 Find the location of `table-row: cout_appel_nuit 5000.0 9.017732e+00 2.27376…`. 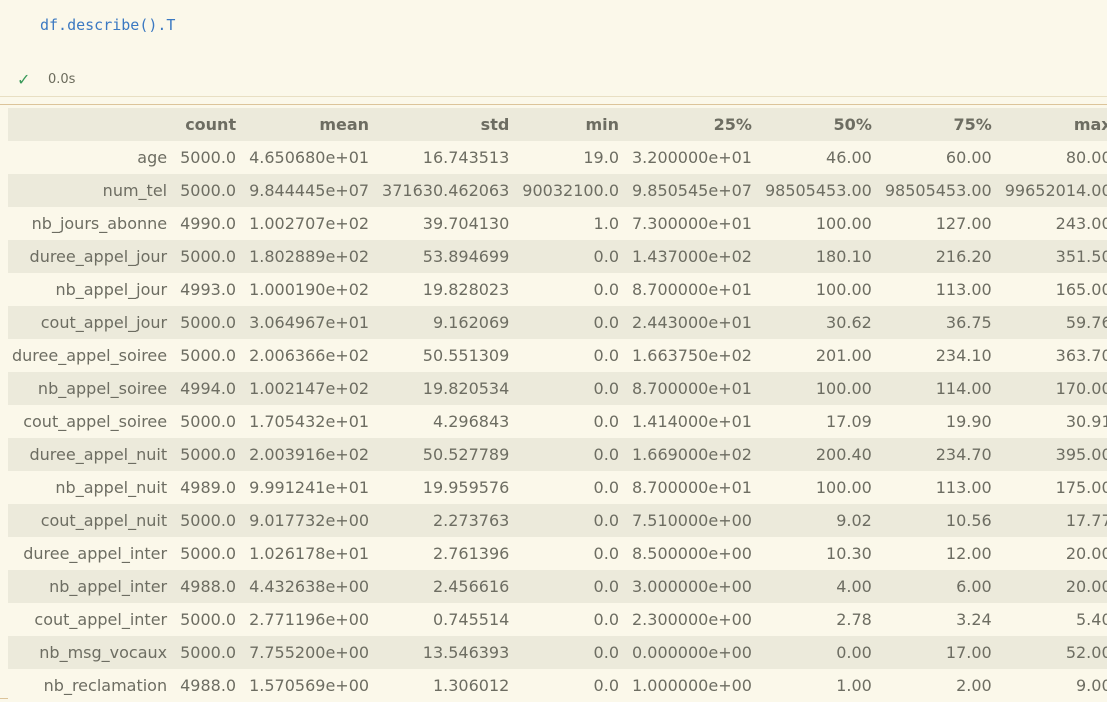

table-row: cout_appel_nuit 5000.0 9.017732e+00 2.27376… is located at coordinates (557, 520).